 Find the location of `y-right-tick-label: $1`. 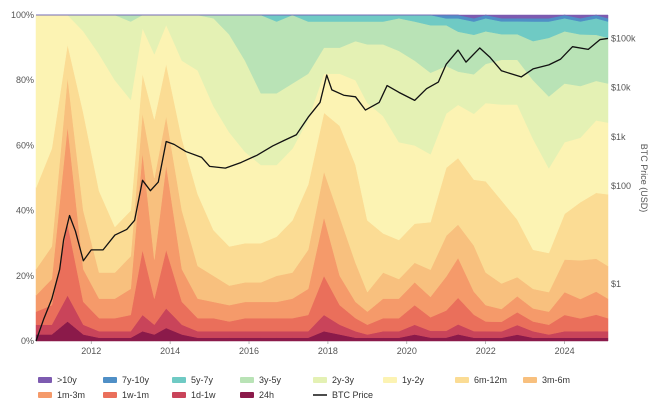

y-right-tick-label: $1 is located at coordinates (616, 284).